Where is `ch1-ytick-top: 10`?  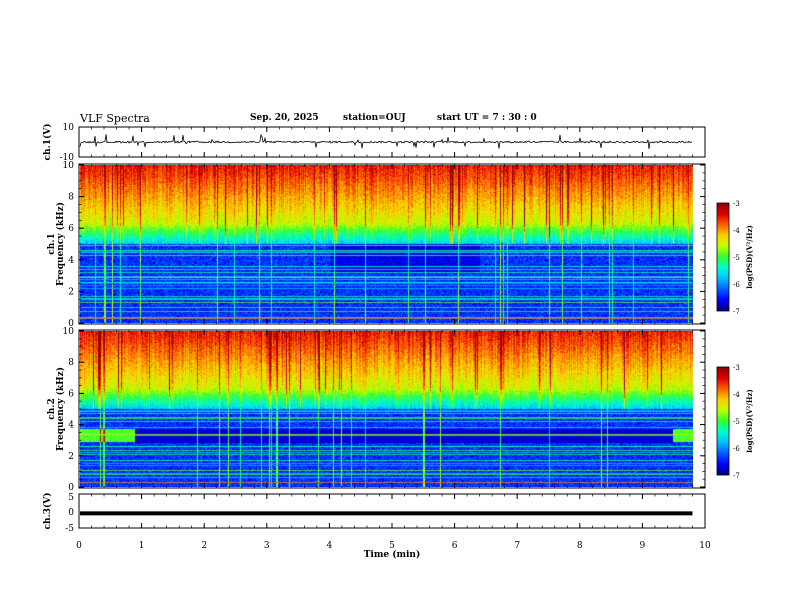
ch1-ytick-top: 10 is located at coordinates (69, 128).